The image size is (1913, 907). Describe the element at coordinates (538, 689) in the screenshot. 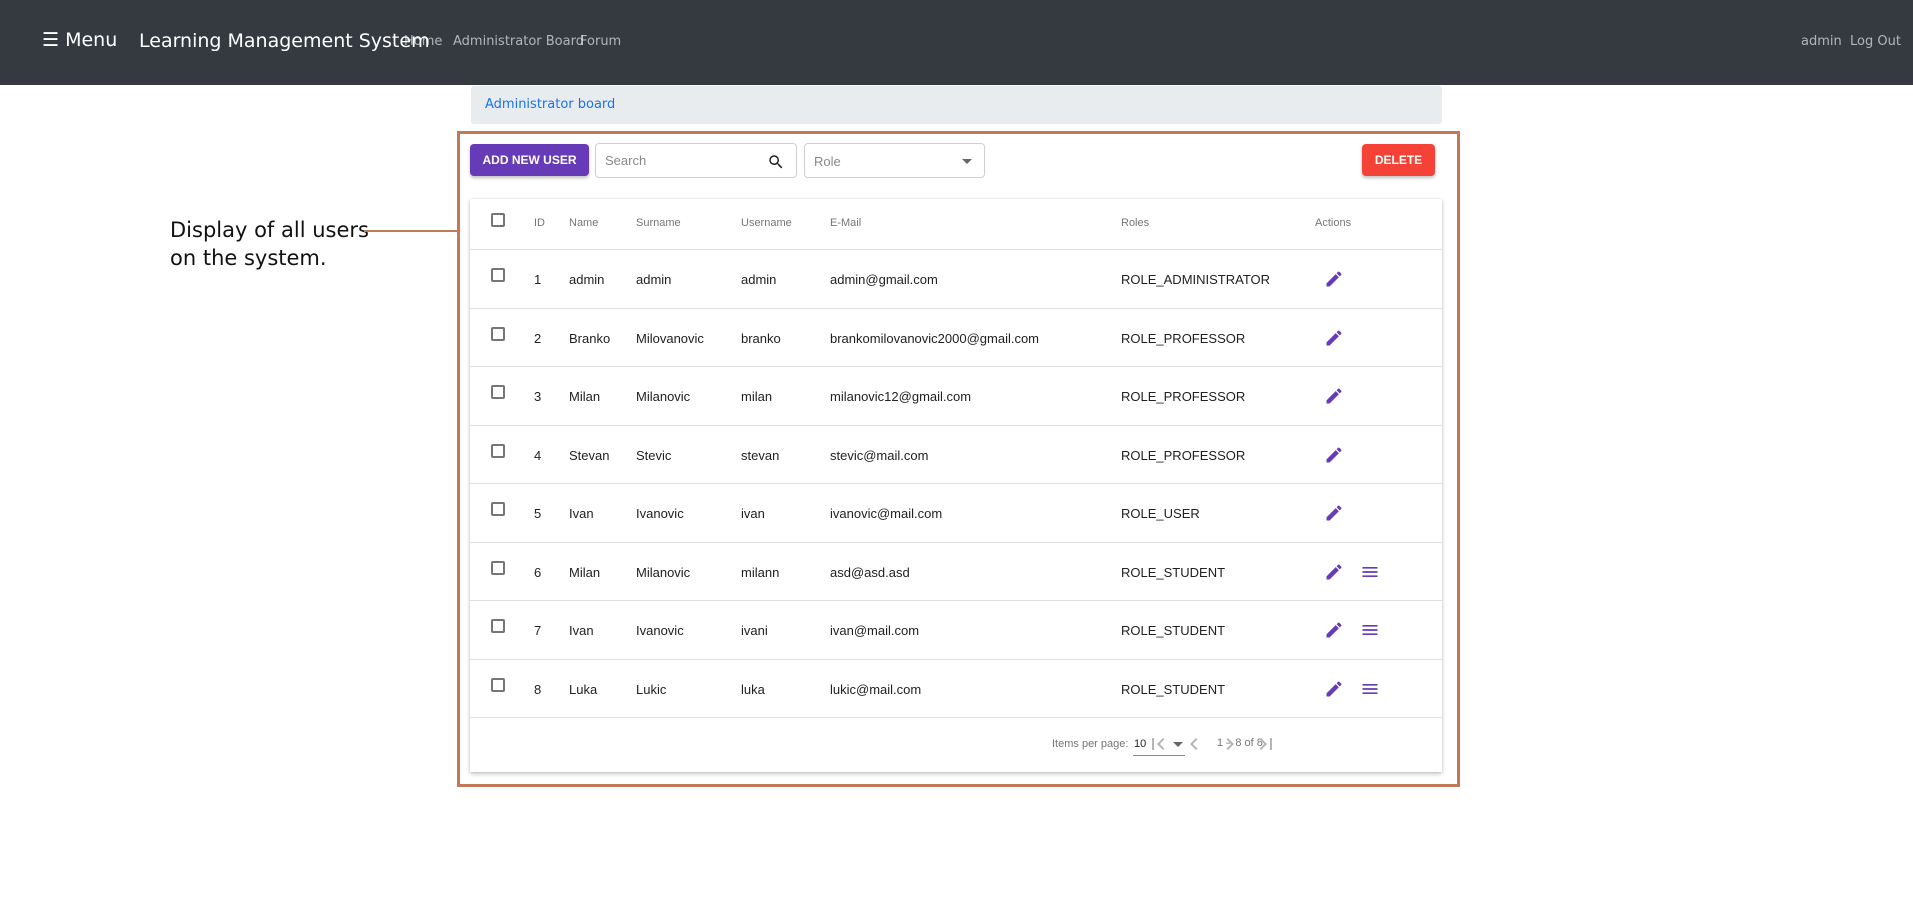

I see `cell-id: 8` at that location.